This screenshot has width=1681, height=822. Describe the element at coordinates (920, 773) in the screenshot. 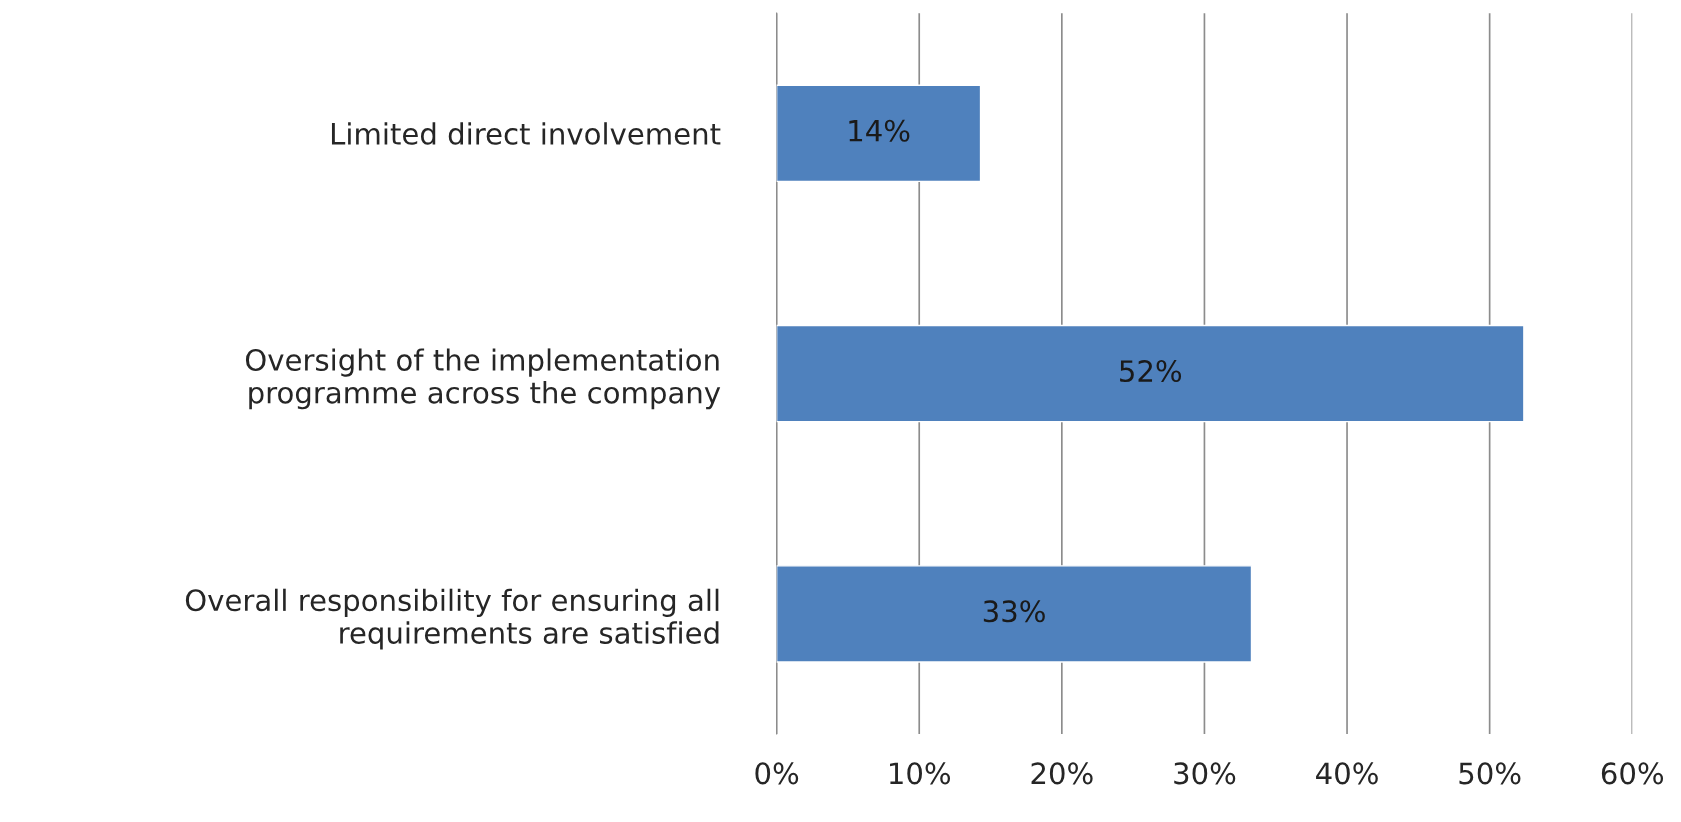

I see `x-tick-label: 10%` at that location.